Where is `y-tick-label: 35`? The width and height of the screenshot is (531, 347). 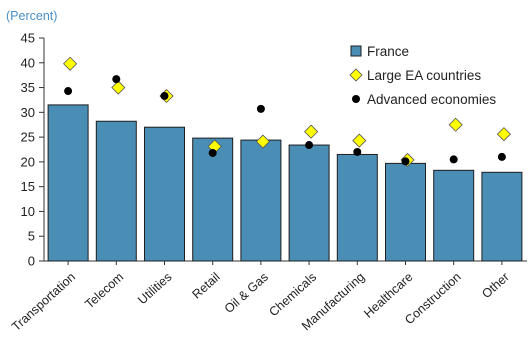 y-tick-label: 35 is located at coordinates (28, 87).